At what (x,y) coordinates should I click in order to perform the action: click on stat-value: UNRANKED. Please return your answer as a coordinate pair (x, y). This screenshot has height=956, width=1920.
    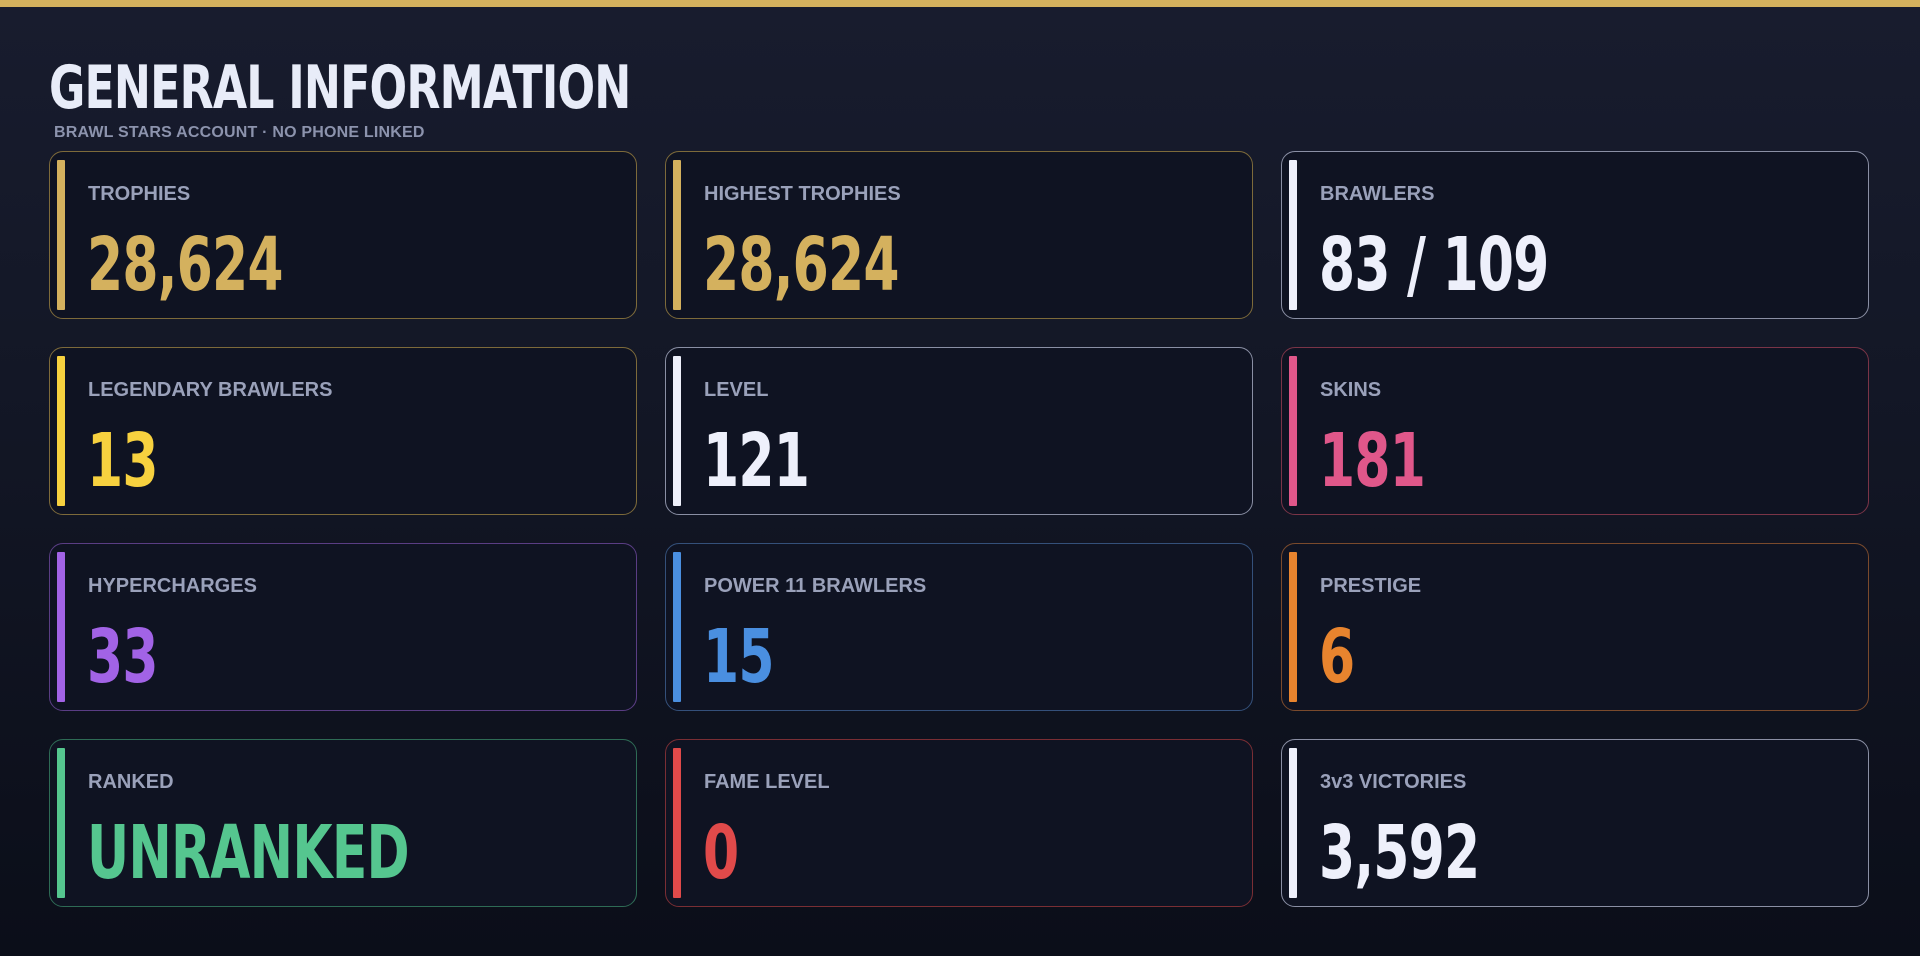
    Looking at the image, I should click on (248, 853).